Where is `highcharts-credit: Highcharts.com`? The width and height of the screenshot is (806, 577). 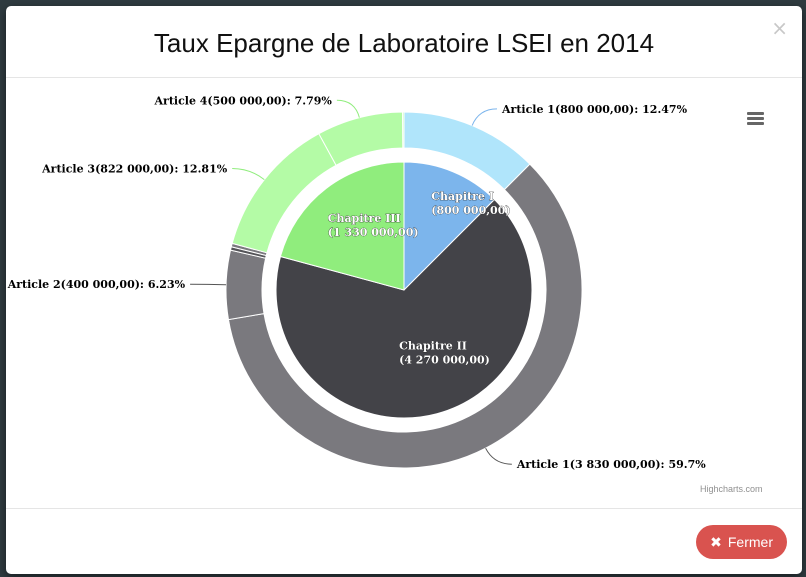 highcharts-credit: Highcharts.com is located at coordinates (731, 489).